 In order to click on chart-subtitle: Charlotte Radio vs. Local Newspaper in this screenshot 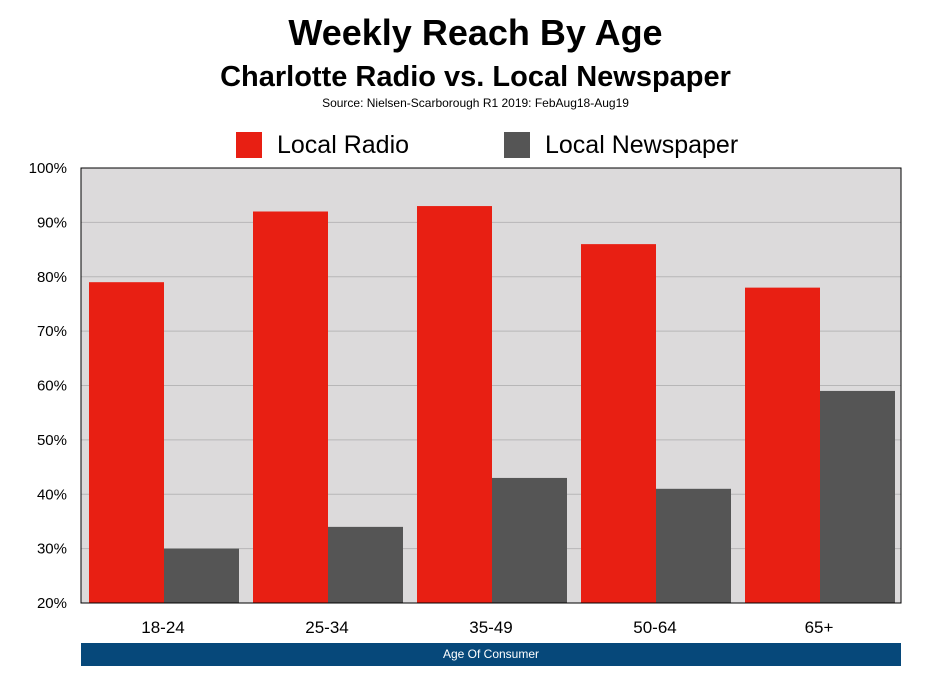, I will do `click(475, 77)`.